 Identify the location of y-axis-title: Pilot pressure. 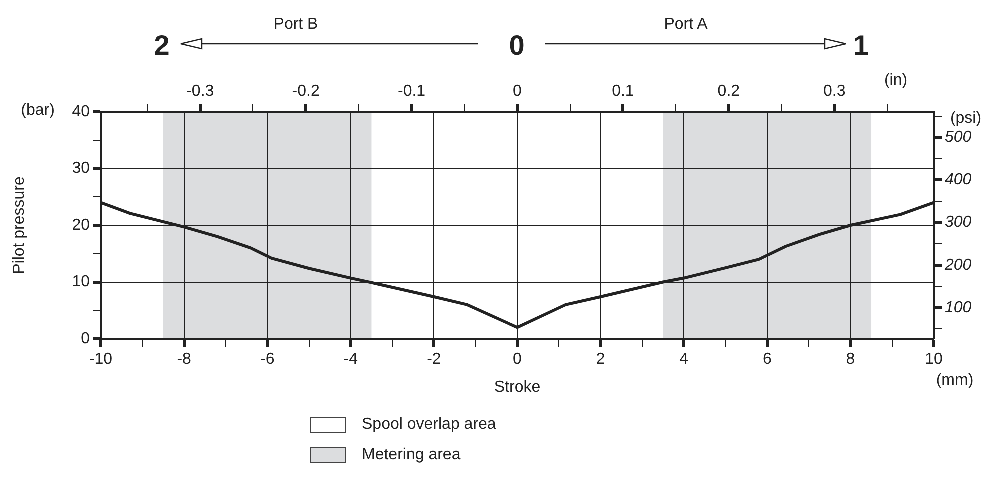
(19, 225).